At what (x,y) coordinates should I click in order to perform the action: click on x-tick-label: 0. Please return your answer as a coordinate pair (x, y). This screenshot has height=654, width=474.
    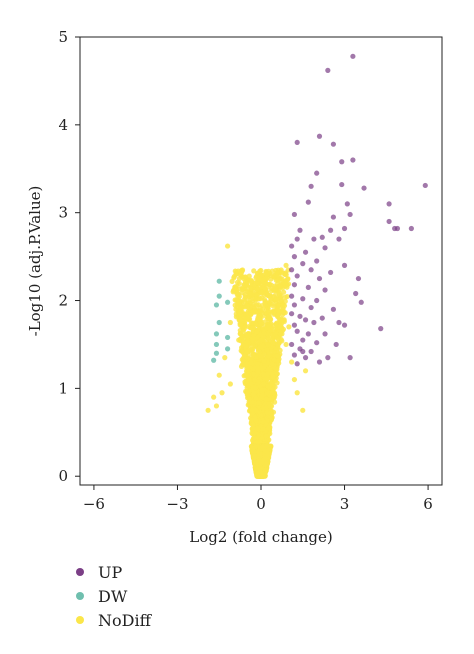
    Looking at the image, I should click on (261, 504).